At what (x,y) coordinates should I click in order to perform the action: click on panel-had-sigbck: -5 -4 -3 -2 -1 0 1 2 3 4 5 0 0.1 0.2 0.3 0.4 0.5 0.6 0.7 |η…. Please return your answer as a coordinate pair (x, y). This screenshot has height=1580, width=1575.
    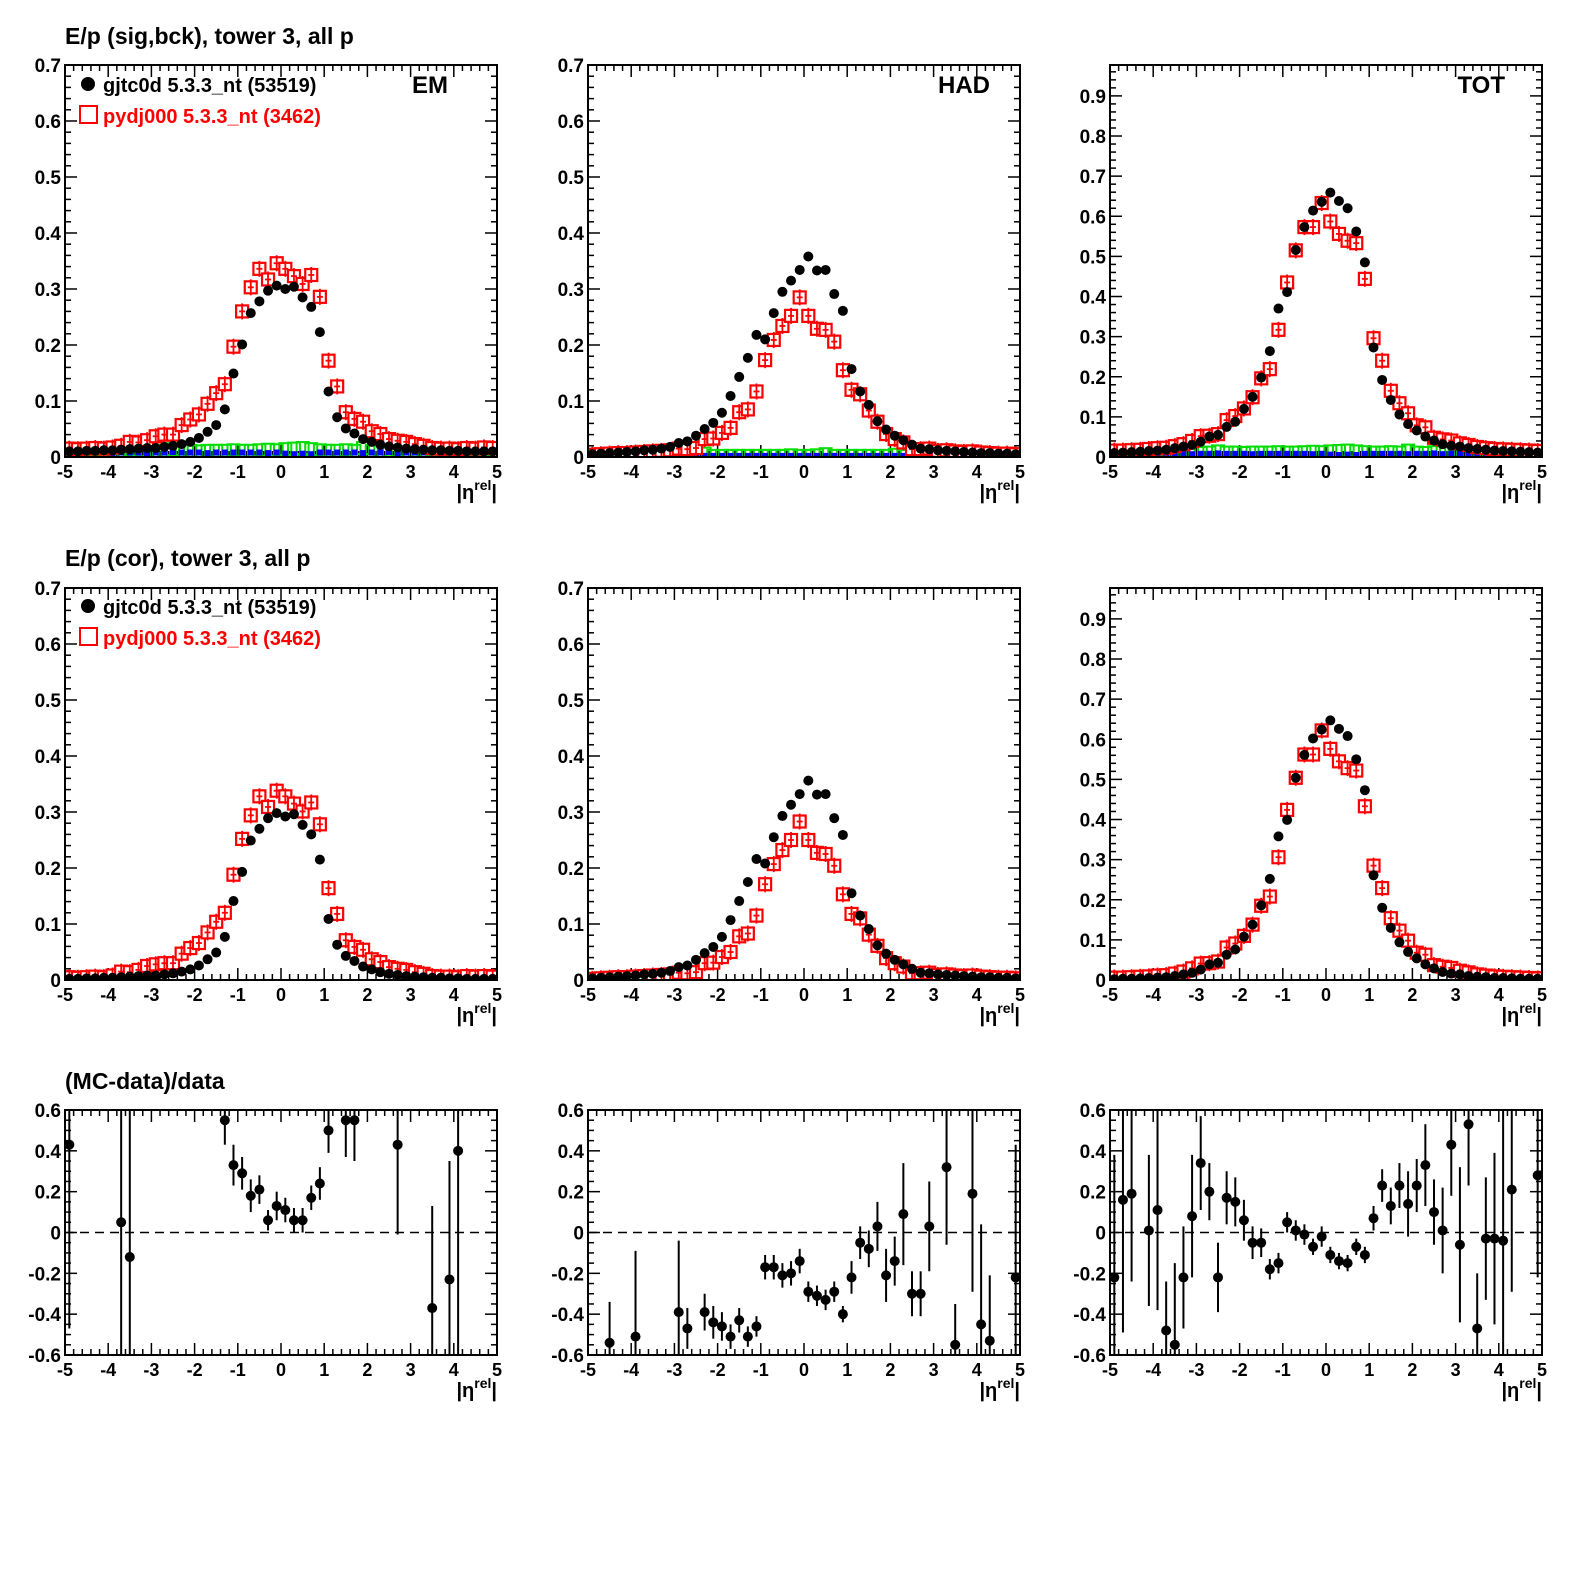
    Looking at the image, I should click on (791, 280).